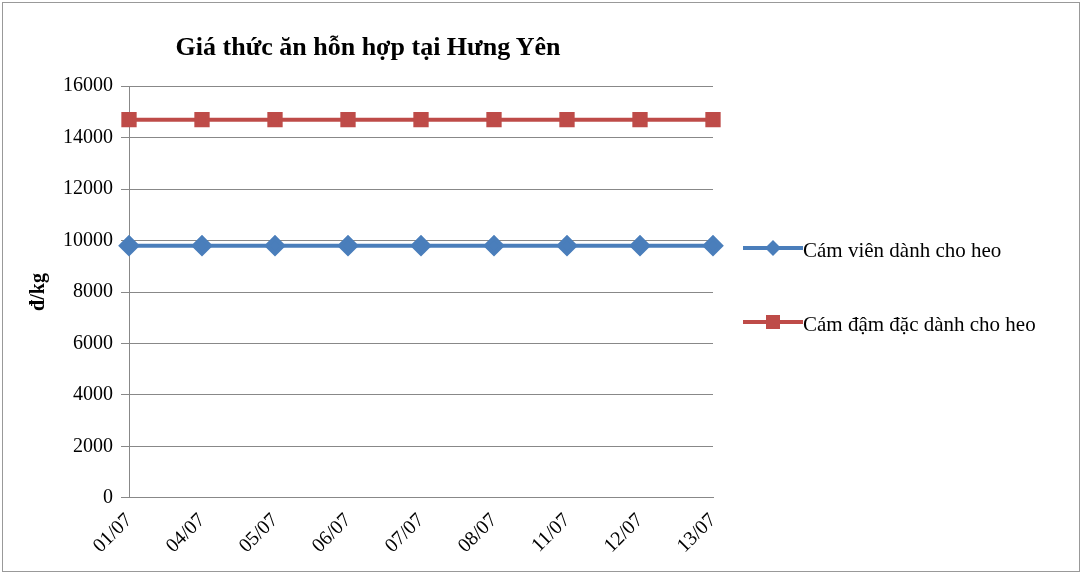  I want to click on y-tick-label: 8000, so click(93, 290).